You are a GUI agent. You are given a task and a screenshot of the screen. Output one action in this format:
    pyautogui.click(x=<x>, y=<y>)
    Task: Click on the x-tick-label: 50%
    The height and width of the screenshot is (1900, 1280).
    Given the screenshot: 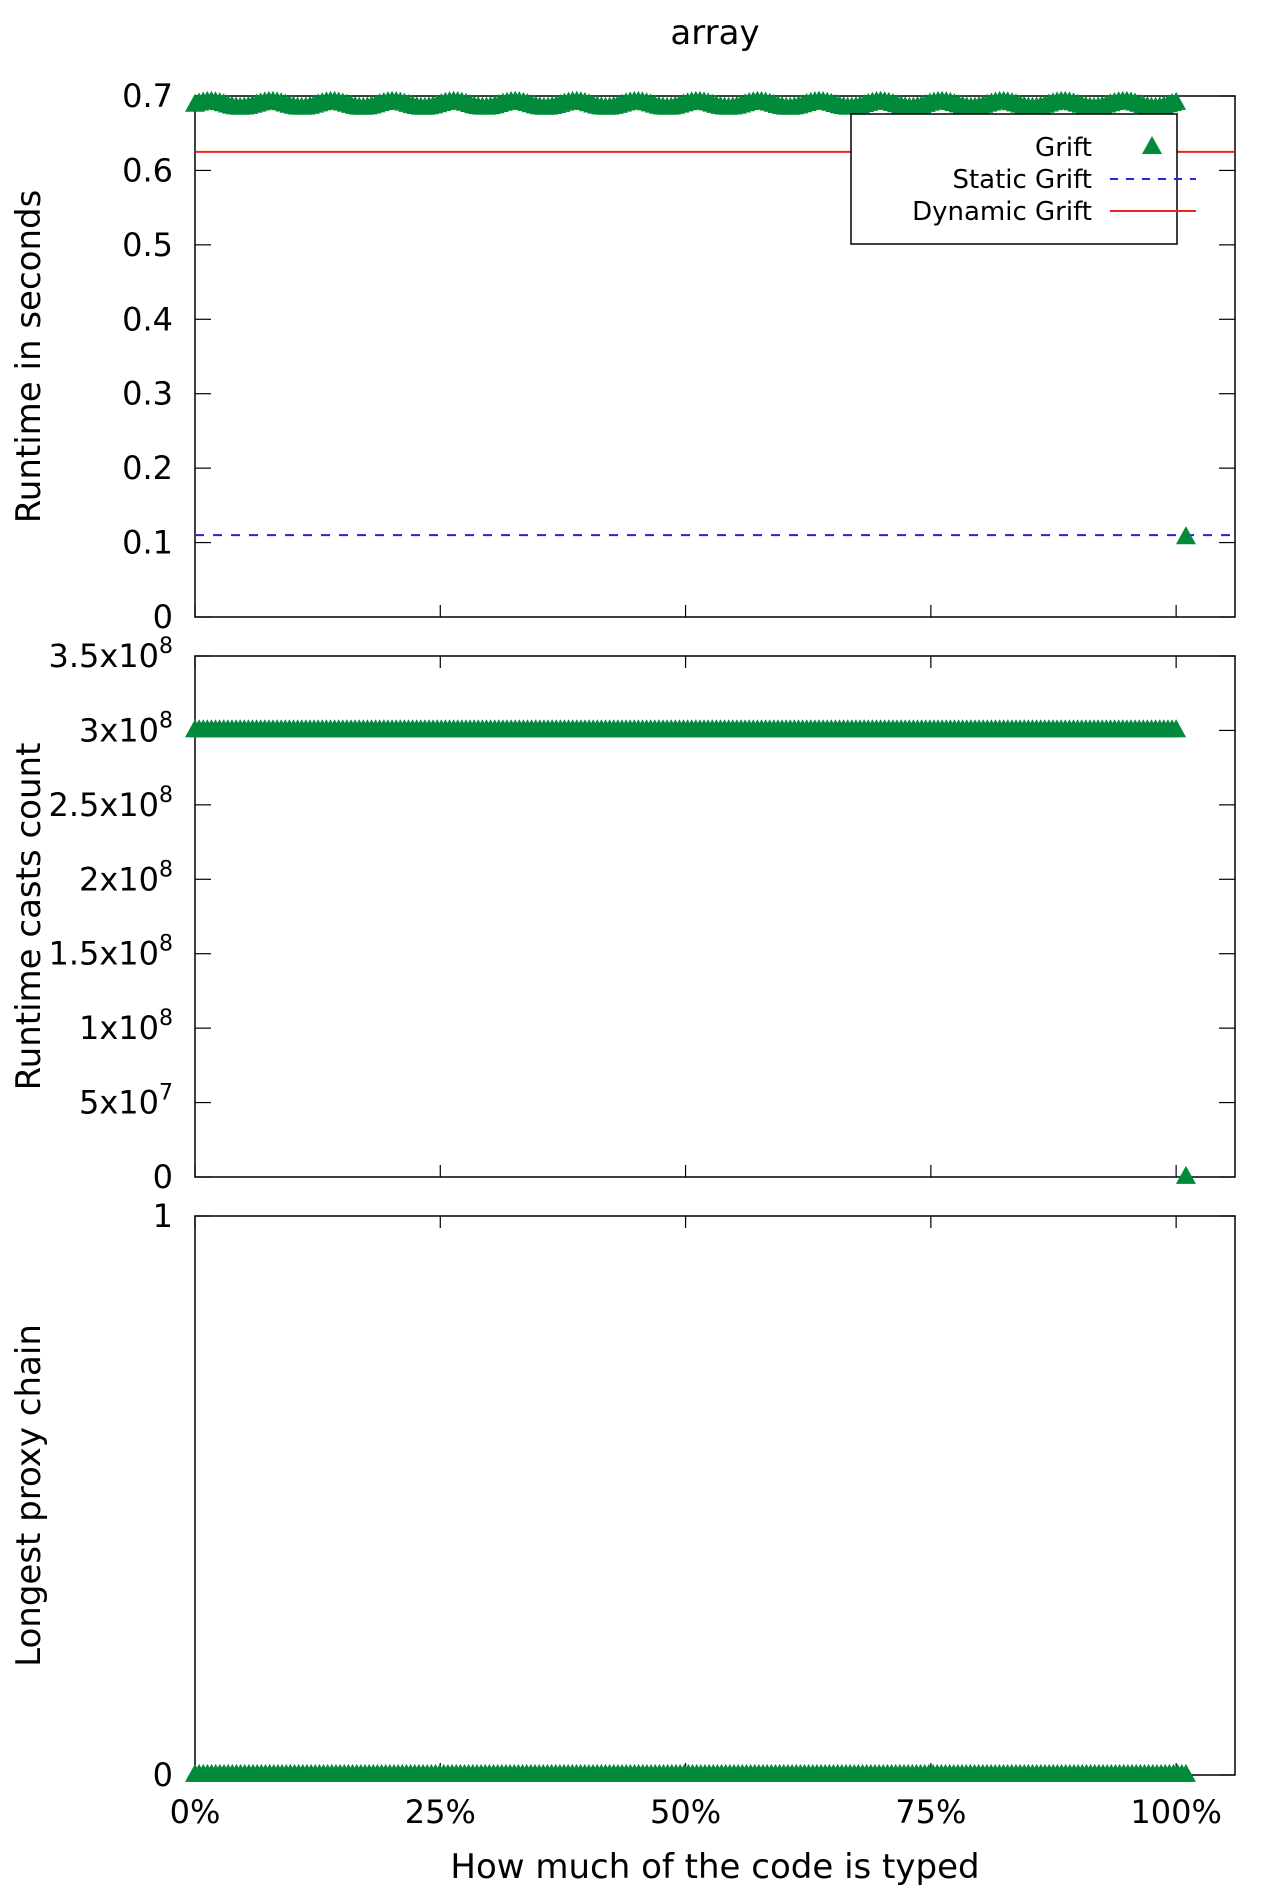 What is the action you would take?
    pyautogui.click(x=685, y=1812)
    